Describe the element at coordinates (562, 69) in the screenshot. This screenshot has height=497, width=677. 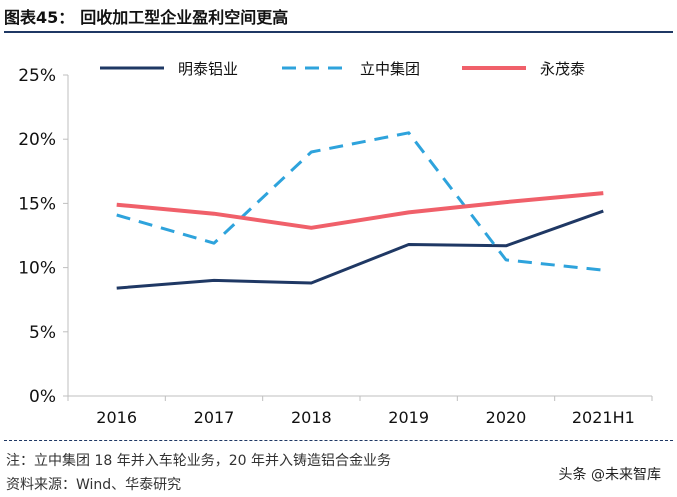
I see `legend-label: 永茂泰` at that location.